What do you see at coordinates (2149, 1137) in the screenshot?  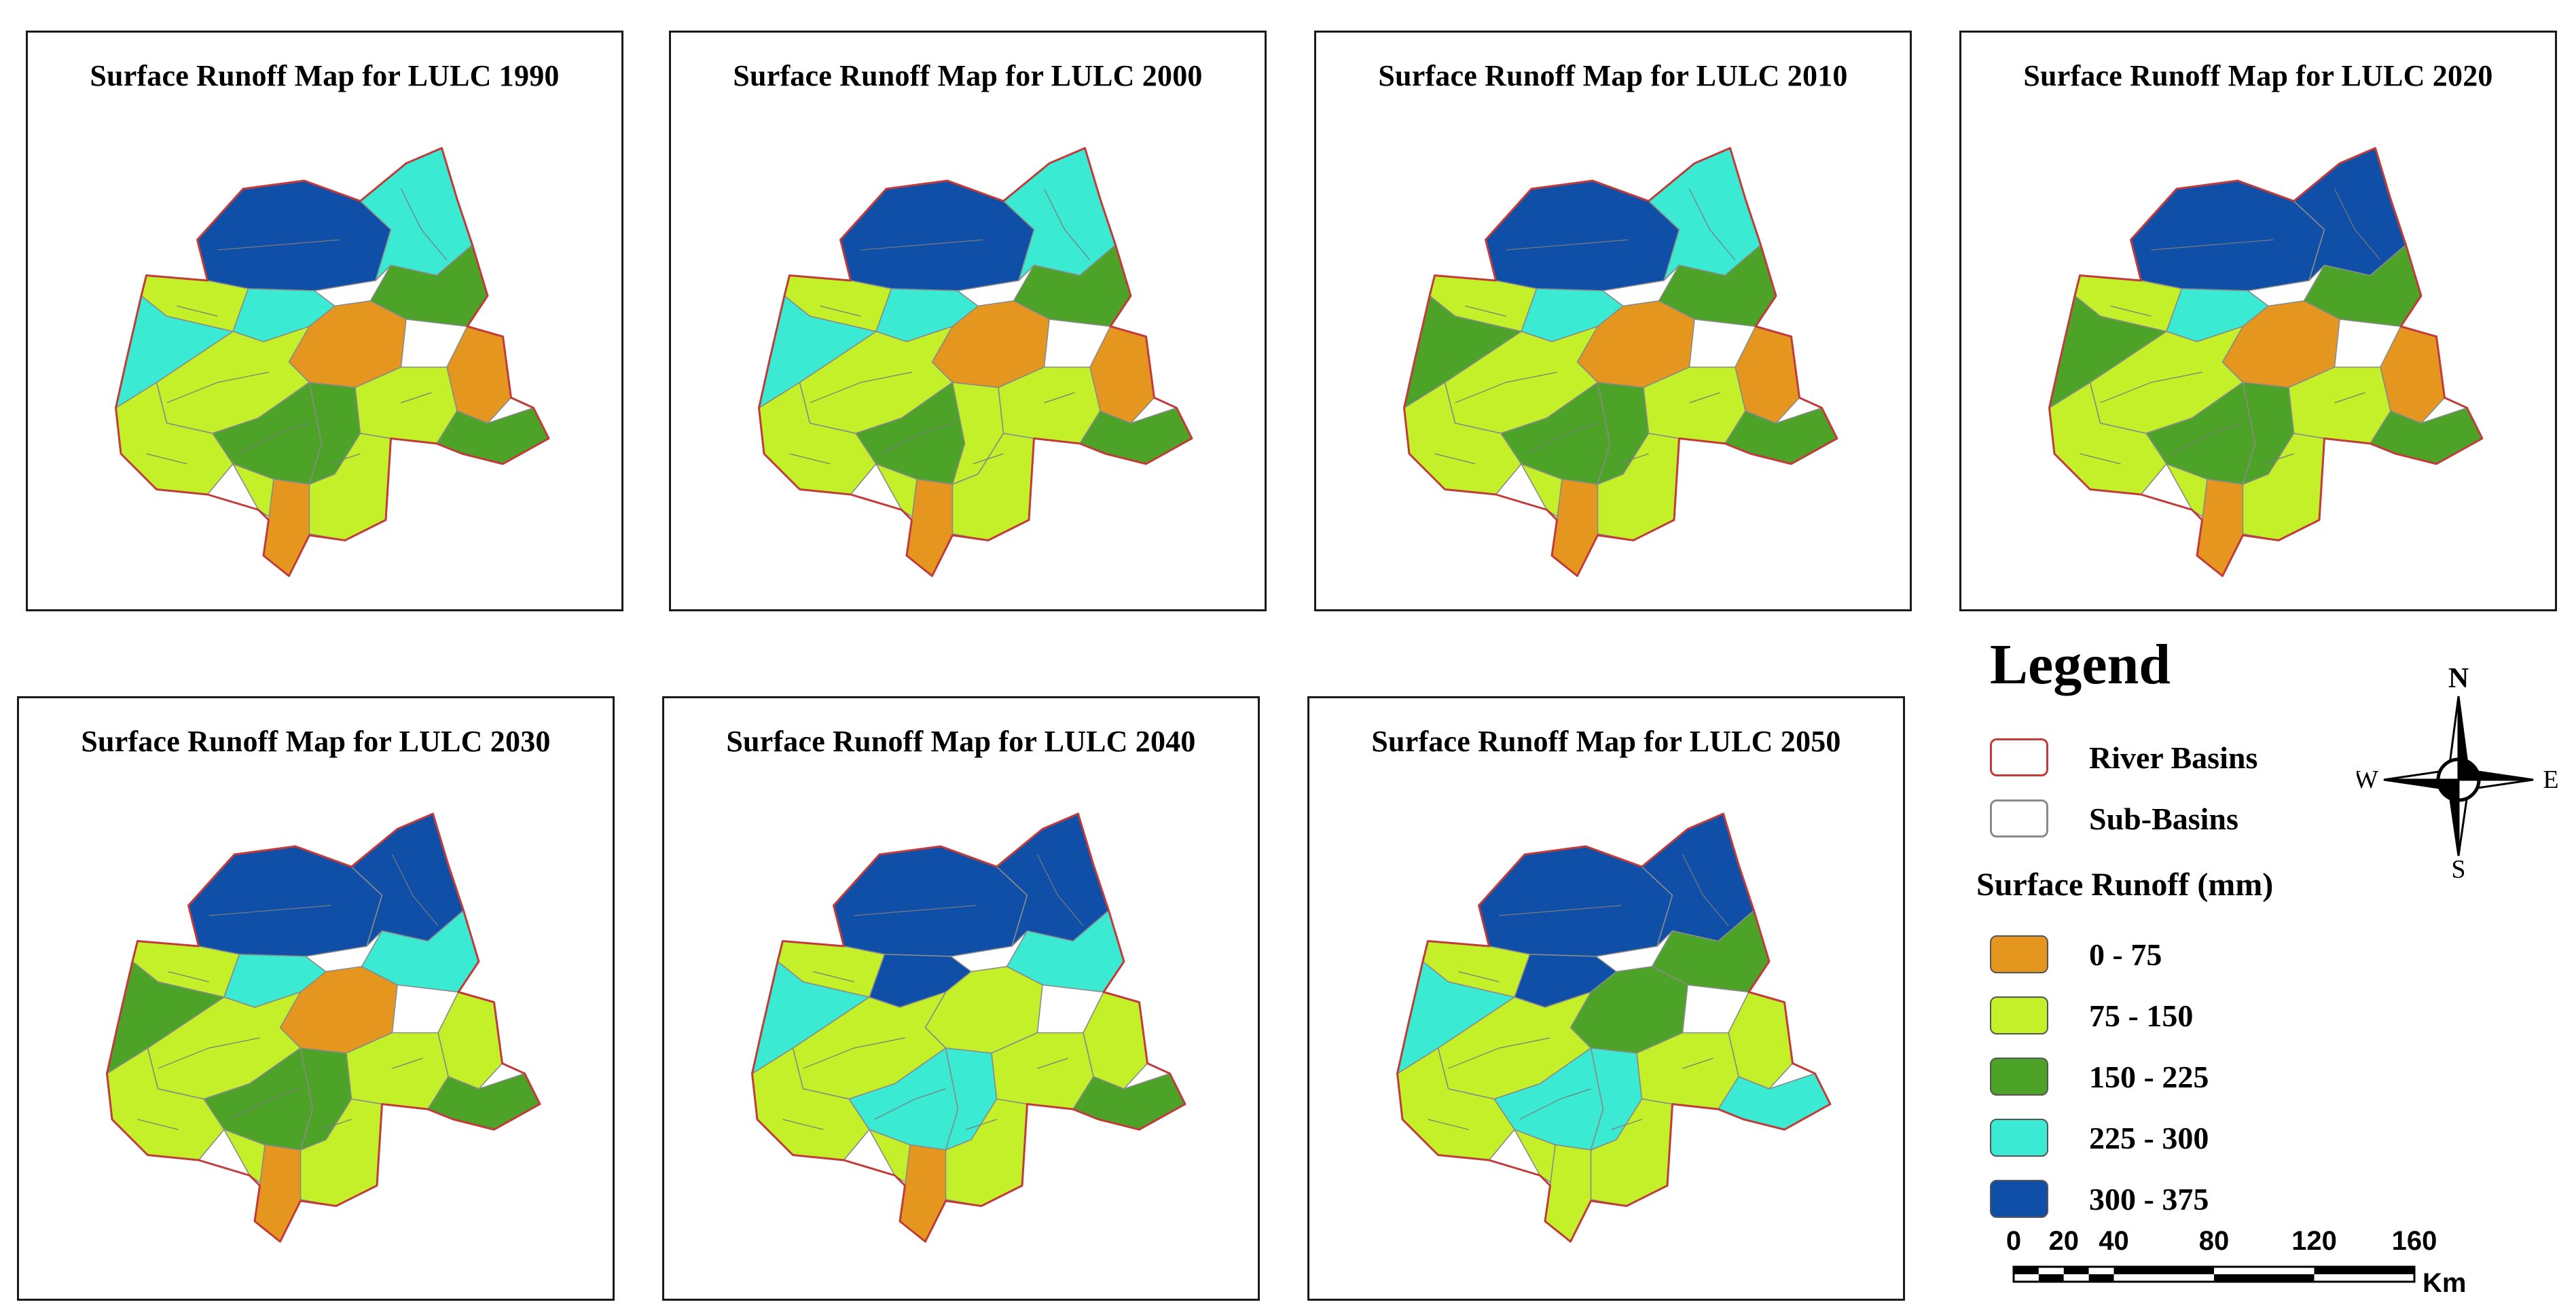 I see `class-label: 225 - 300` at bounding box center [2149, 1137].